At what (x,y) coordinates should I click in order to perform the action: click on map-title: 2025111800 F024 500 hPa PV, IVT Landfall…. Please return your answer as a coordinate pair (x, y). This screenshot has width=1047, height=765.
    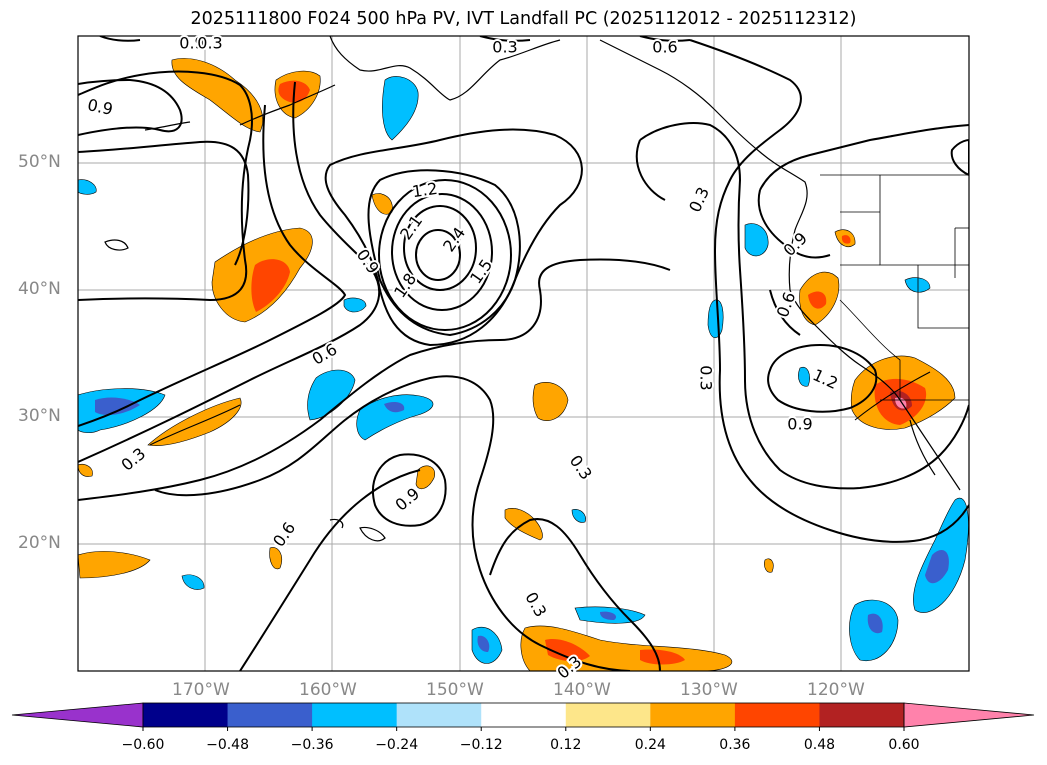
    Looking at the image, I should click on (523, 19).